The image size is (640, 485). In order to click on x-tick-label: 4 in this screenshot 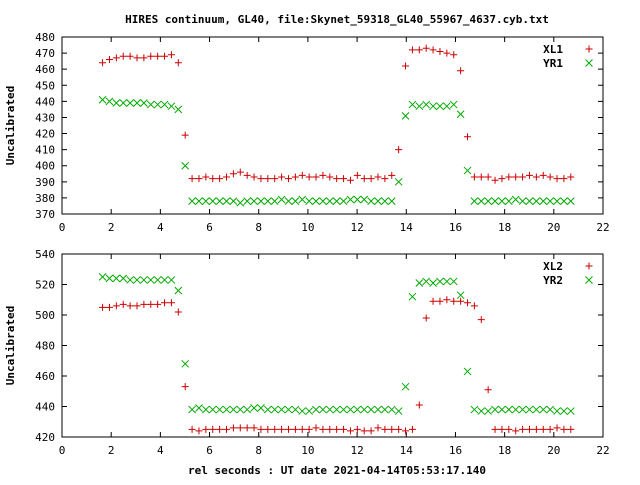, I will do `click(160, 227)`.